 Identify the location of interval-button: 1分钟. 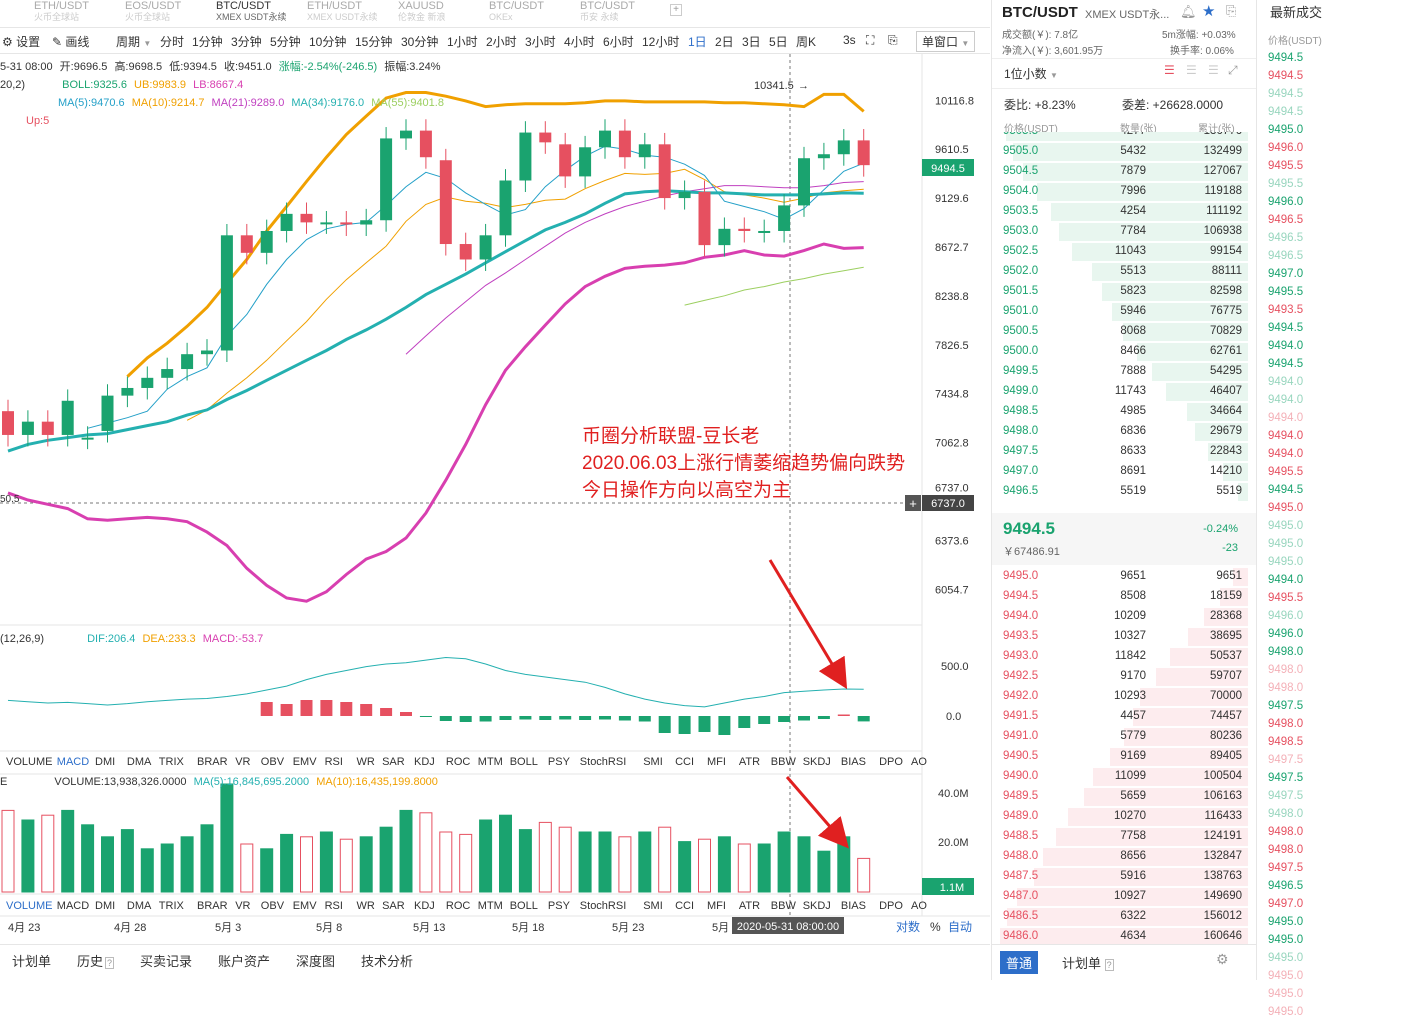
(207, 42).